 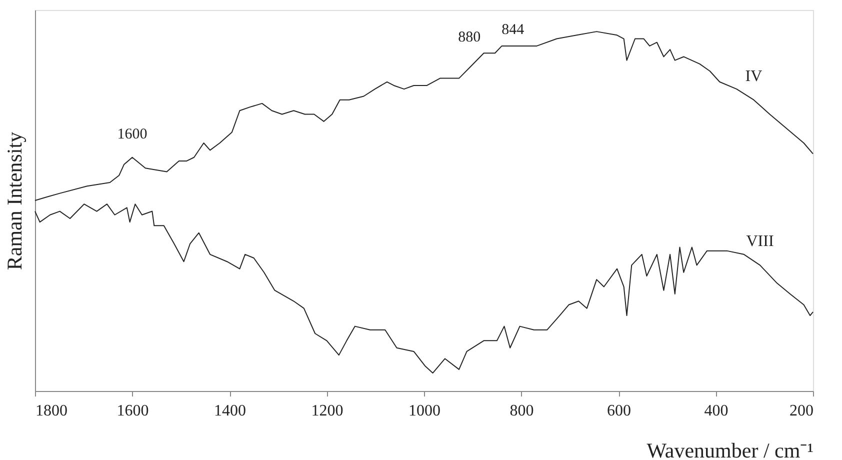 I want to click on y-axis-title: Raman Intensity, so click(x=14, y=200).